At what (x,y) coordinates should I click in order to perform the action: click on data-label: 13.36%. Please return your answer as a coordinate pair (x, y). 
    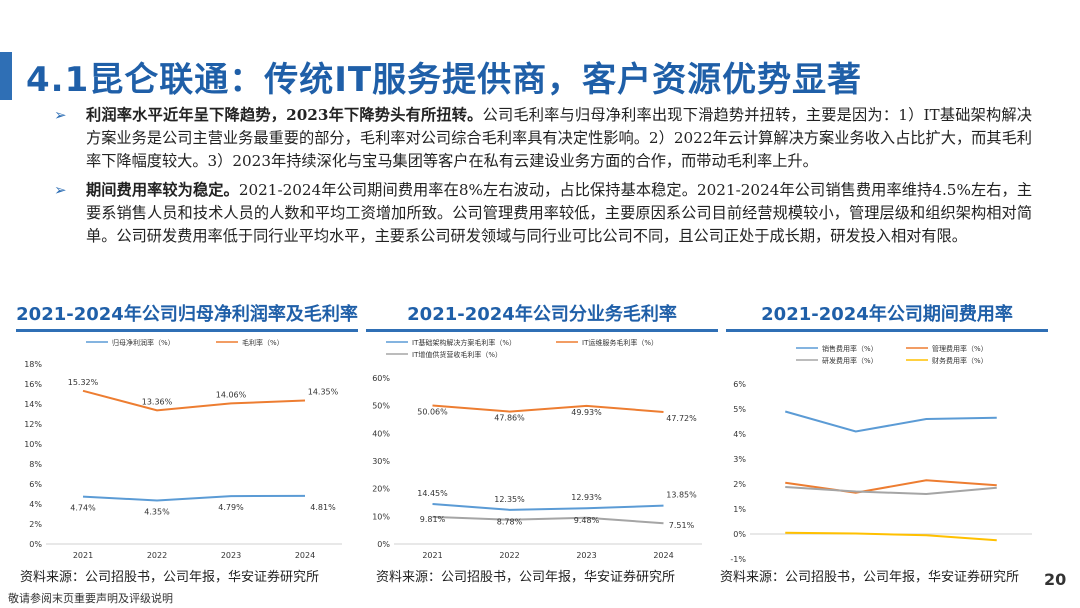
    Looking at the image, I should click on (157, 401).